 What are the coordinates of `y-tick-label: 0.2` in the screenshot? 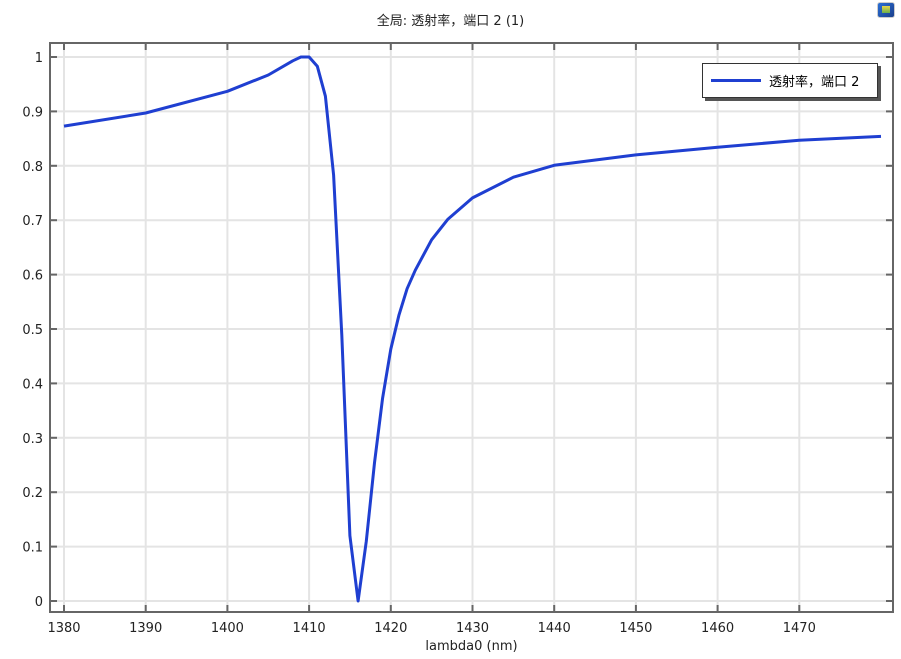 It's located at (32, 493).